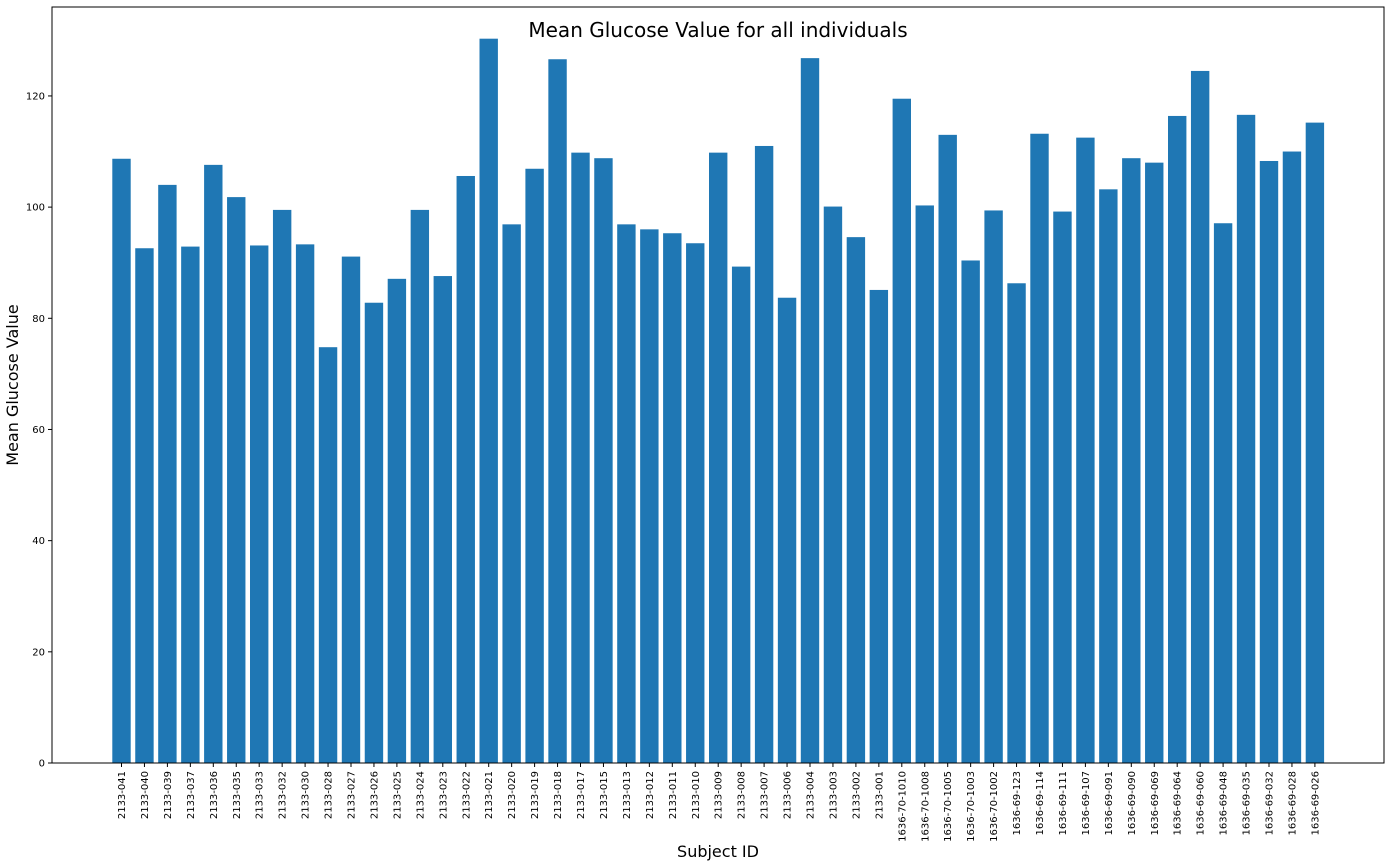 This screenshot has height=866, width=1391. I want to click on x-tick-label: 1636-69-035, so click(1247, 803).